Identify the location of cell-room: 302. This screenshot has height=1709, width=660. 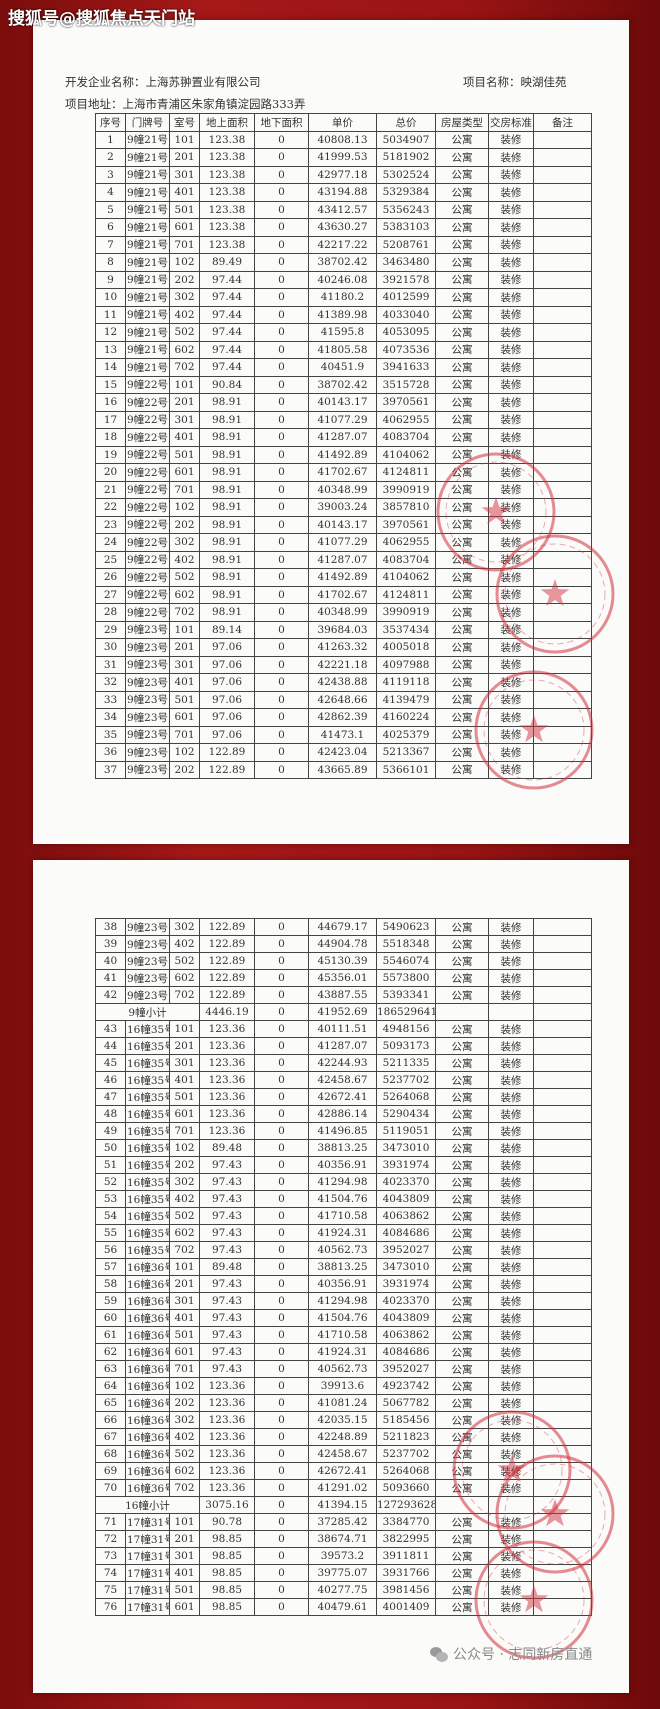
(184, 1420).